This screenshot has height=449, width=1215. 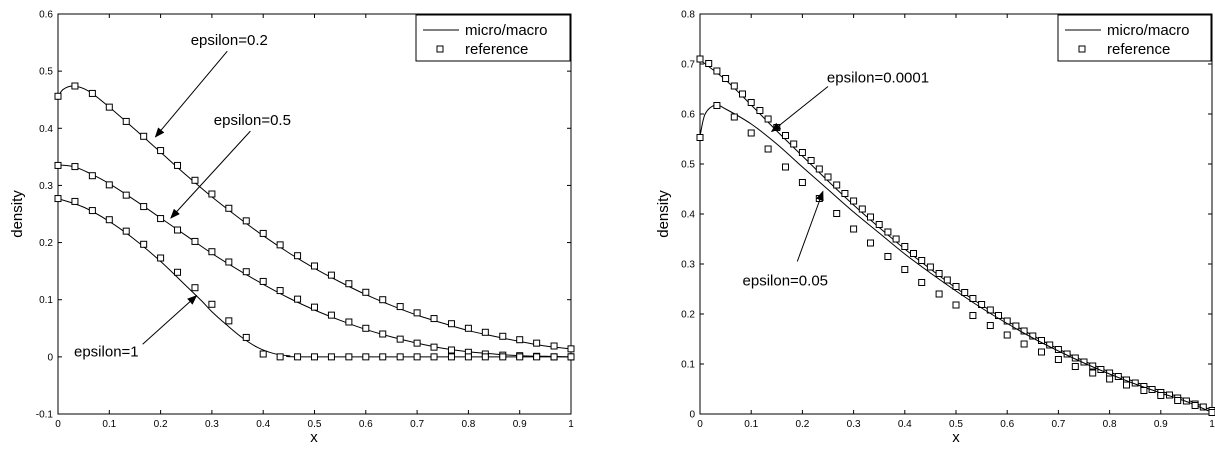 I want to click on legend-square-swatch, so click(x=440, y=49).